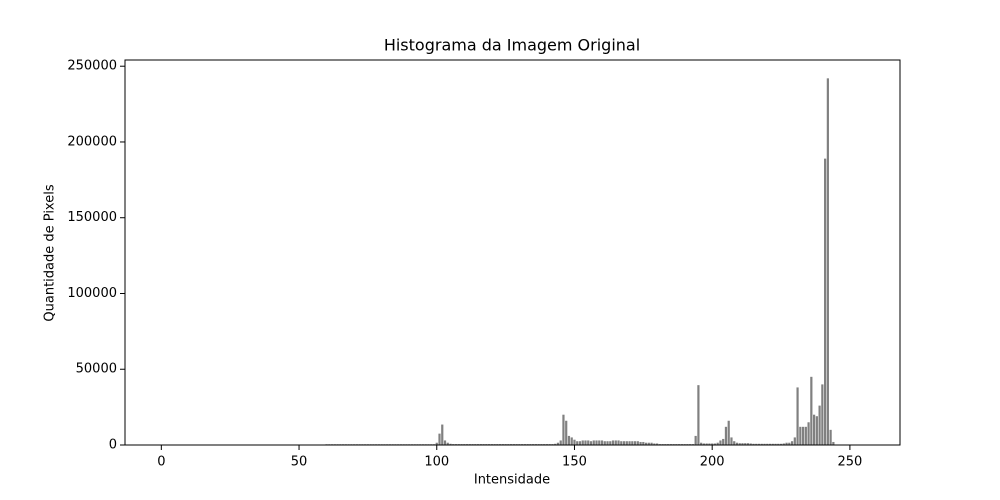 The width and height of the screenshot is (1000, 500). Describe the element at coordinates (299, 462) in the screenshot. I see `x-tick-label: 50` at that location.